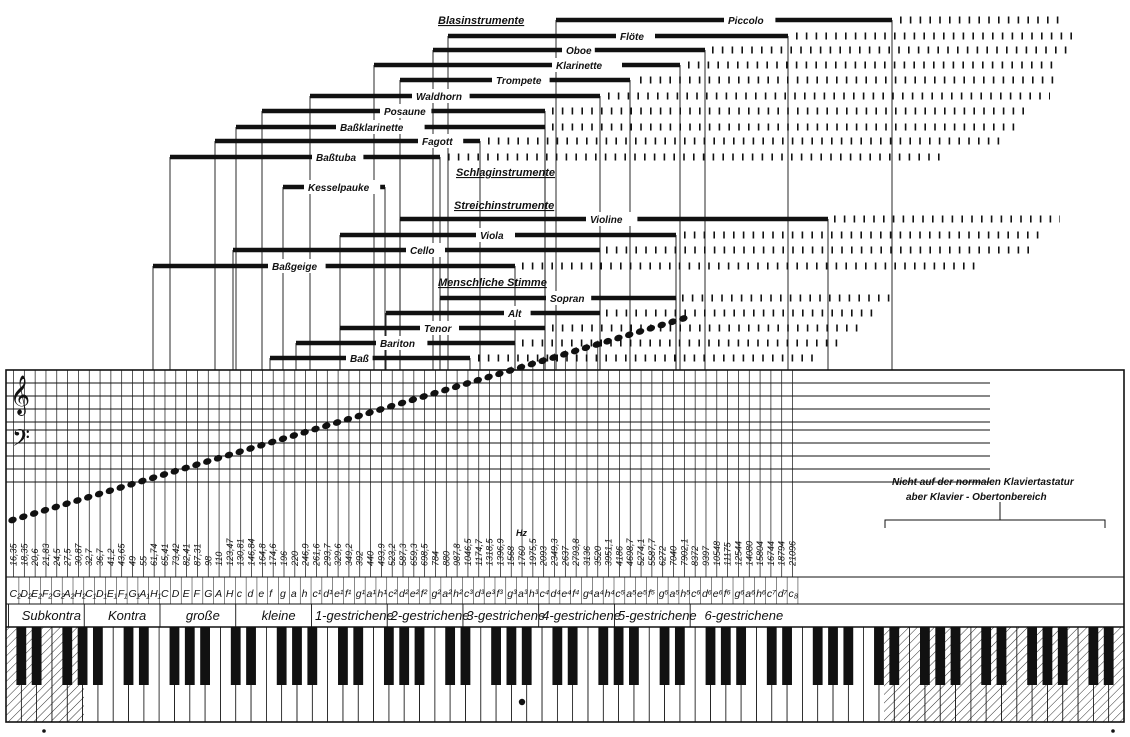 This screenshot has width=1130, height=737. What do you see at coordinates (251, 594) in the screenshot?
I see `note-name-label: d` at bounding box center [251, 594].